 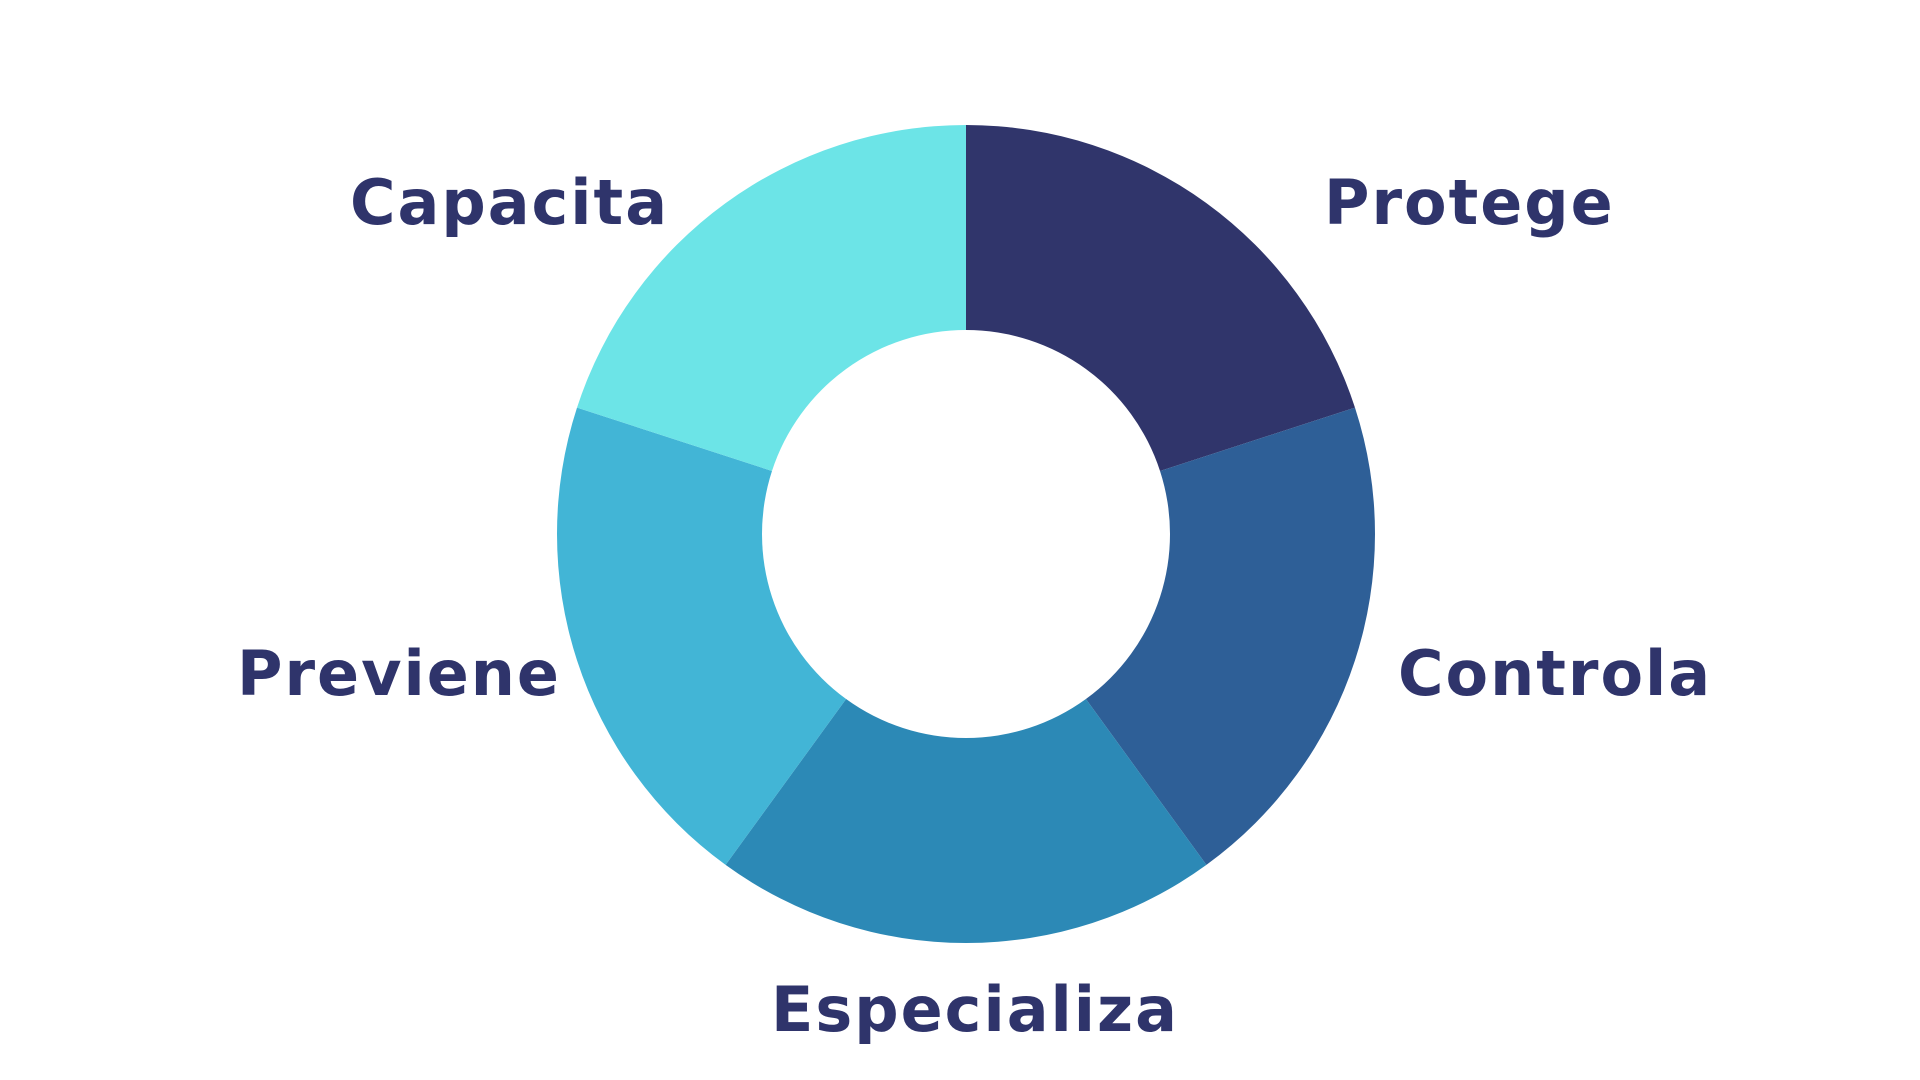 What do you see at coordinates (702, 636) in the screenshot?
I see `segment-previene` at bounding box center [702, 636].